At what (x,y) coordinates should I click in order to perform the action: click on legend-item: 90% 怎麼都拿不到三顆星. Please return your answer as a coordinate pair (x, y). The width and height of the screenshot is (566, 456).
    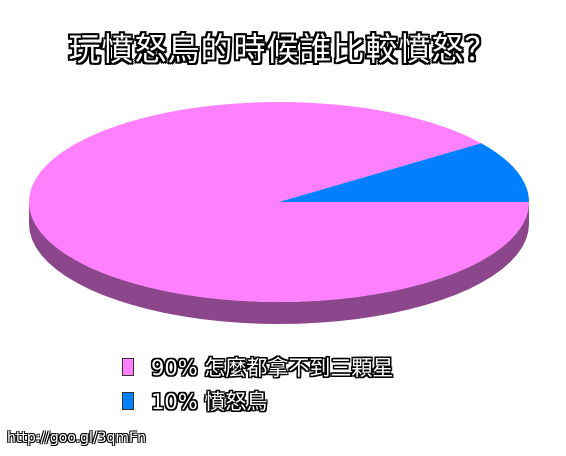
    Looking at the image, I should click on (257, 367).